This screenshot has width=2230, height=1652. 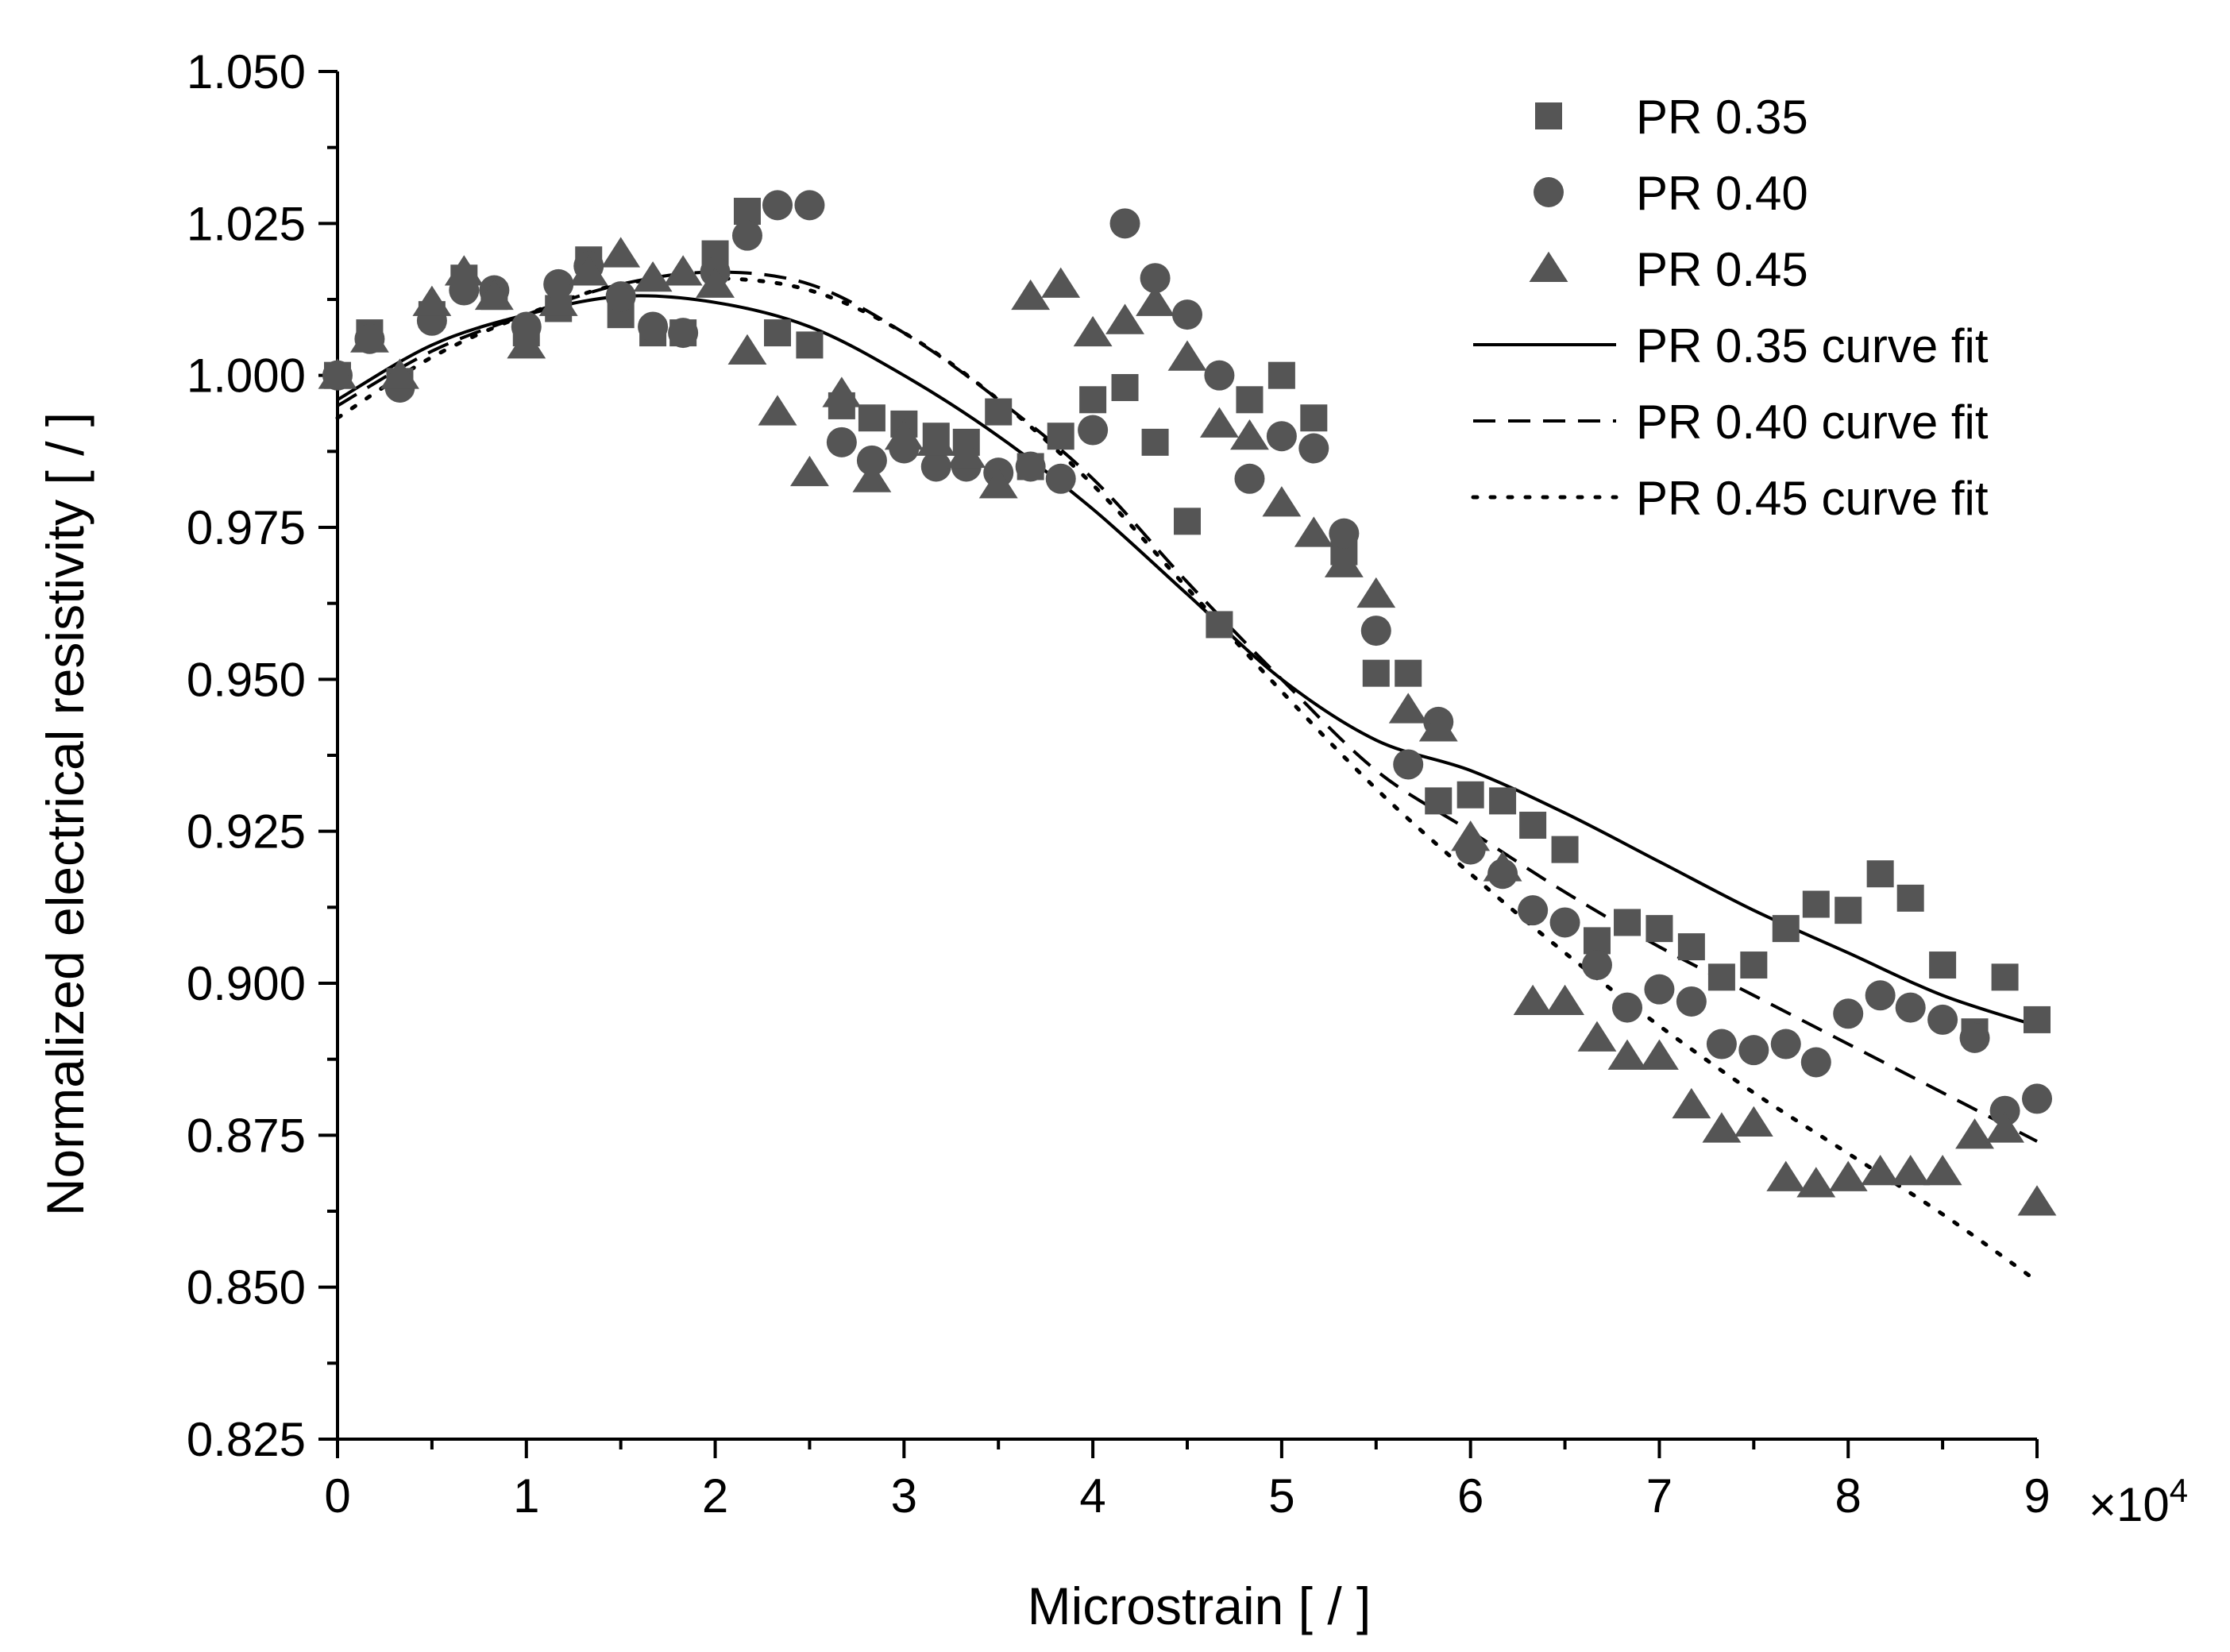 What do you see at coordinates (2129, 1504) in the screenshot?
I see `x-axis-multiplier-base: ×10` at bounding box center [2129, 1504].